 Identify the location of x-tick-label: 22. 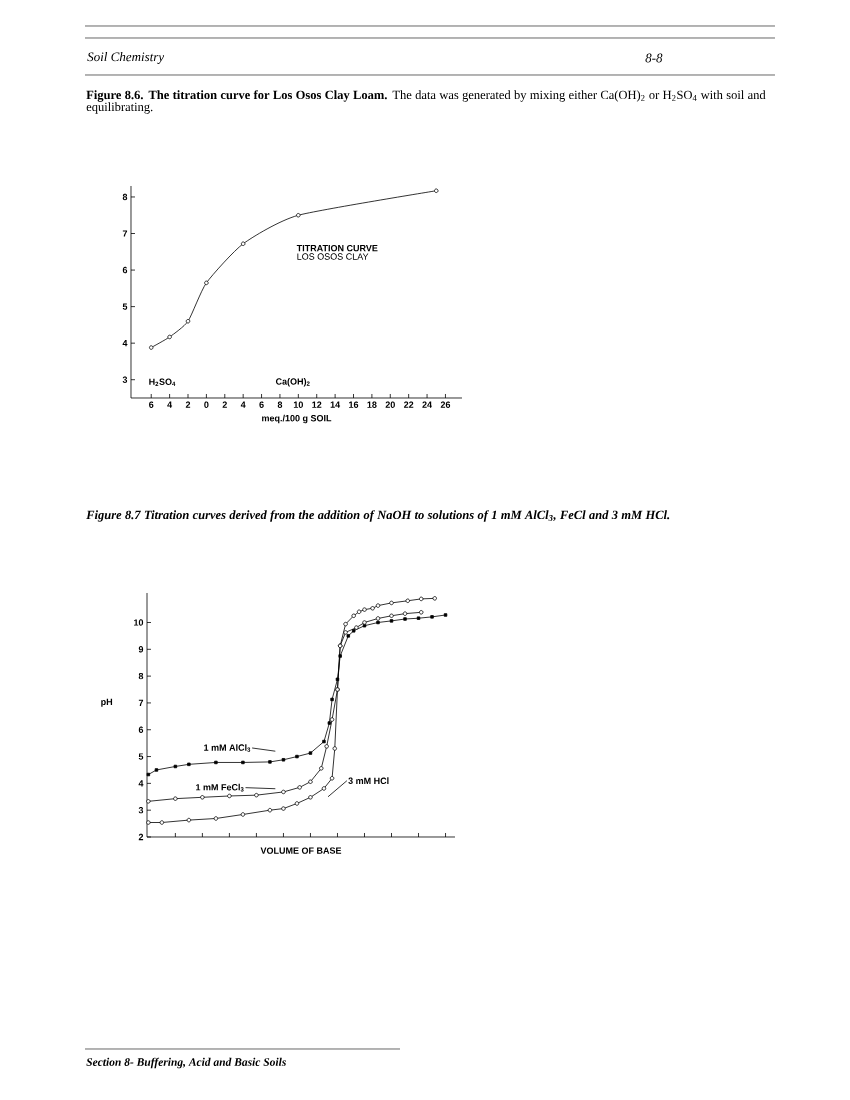
(408, 404).